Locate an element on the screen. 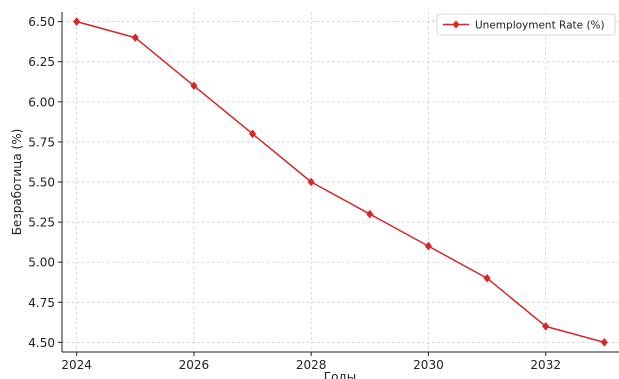 The image size is (619, 379). x-tick-label: 2026 is located at coordinates (194, 365).